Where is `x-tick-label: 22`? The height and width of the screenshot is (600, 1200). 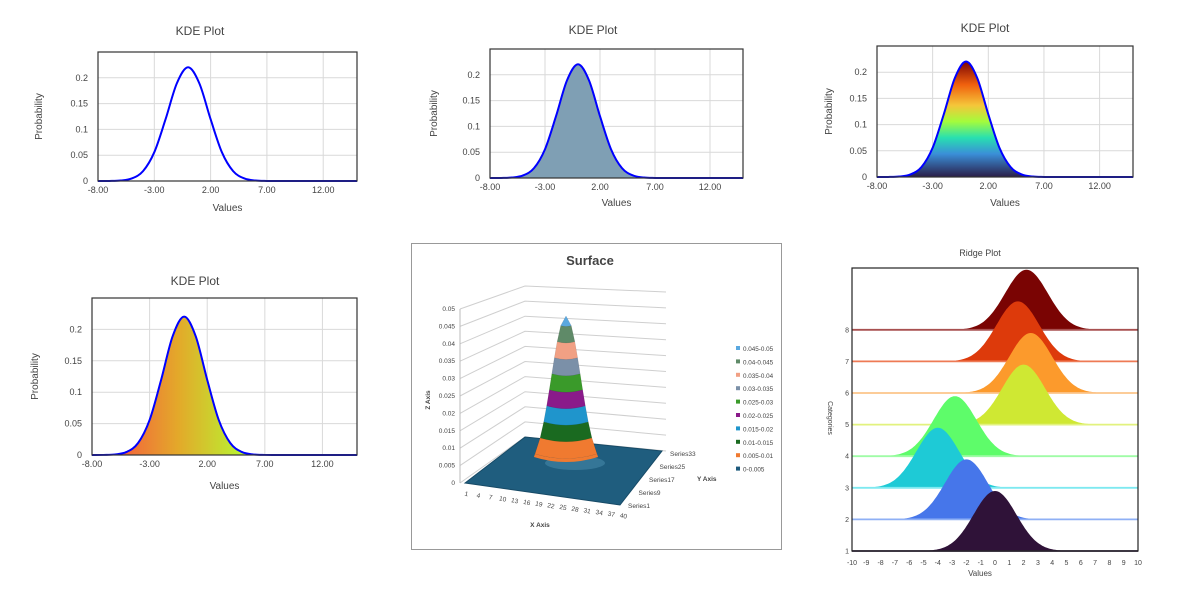 x-tick-label: 22 is located at coordinates (551, 506).